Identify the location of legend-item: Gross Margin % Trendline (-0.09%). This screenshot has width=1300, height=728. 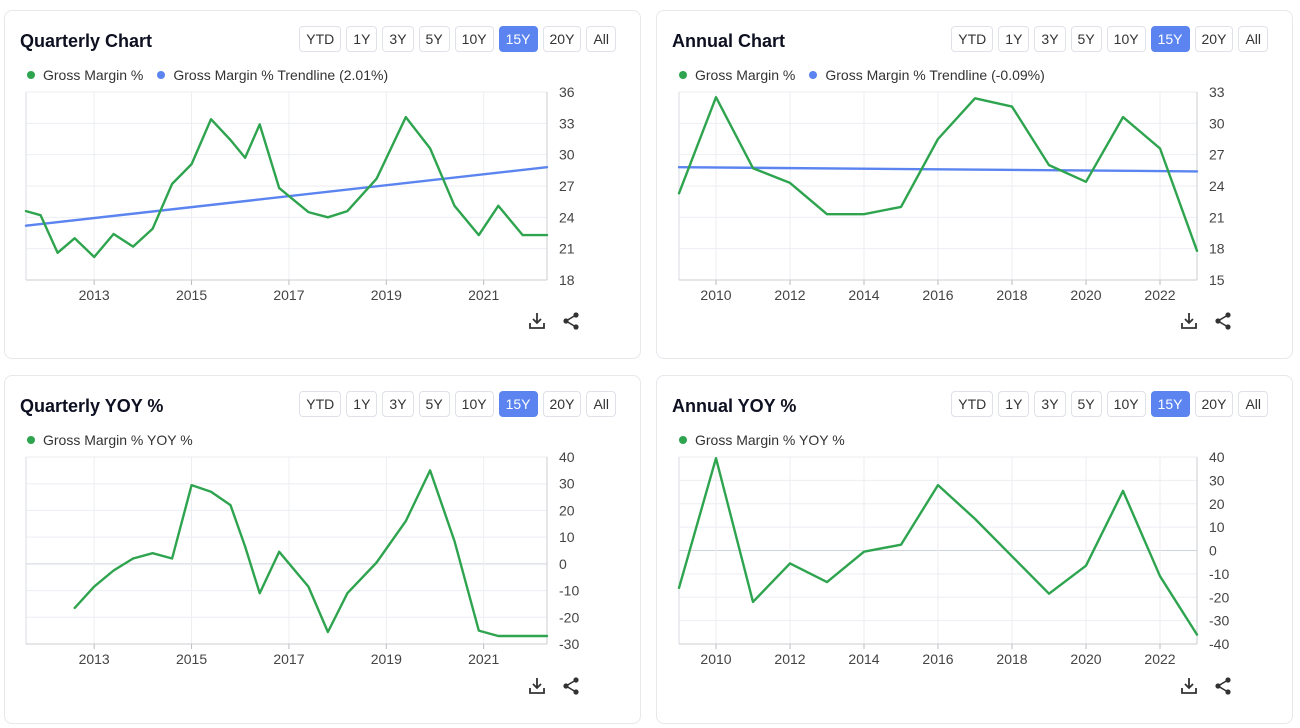
(927, 75).